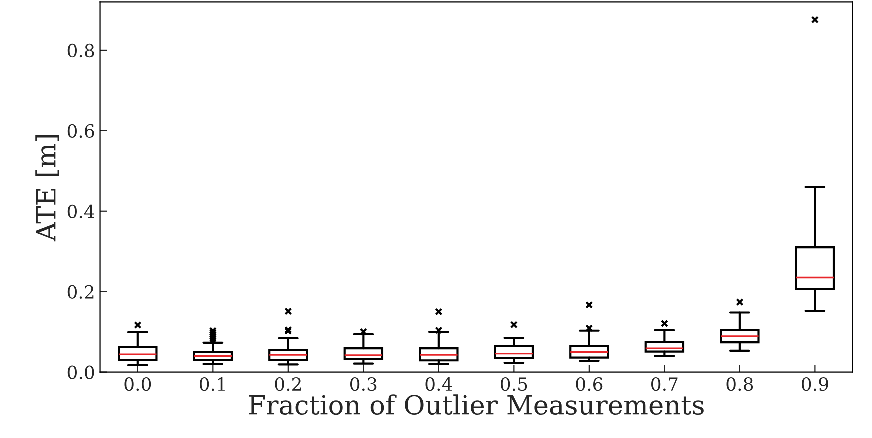 The width and height of the screenshot is (872, 438). I want to click on y-axis-title: ATE [m], so click(48, 188).